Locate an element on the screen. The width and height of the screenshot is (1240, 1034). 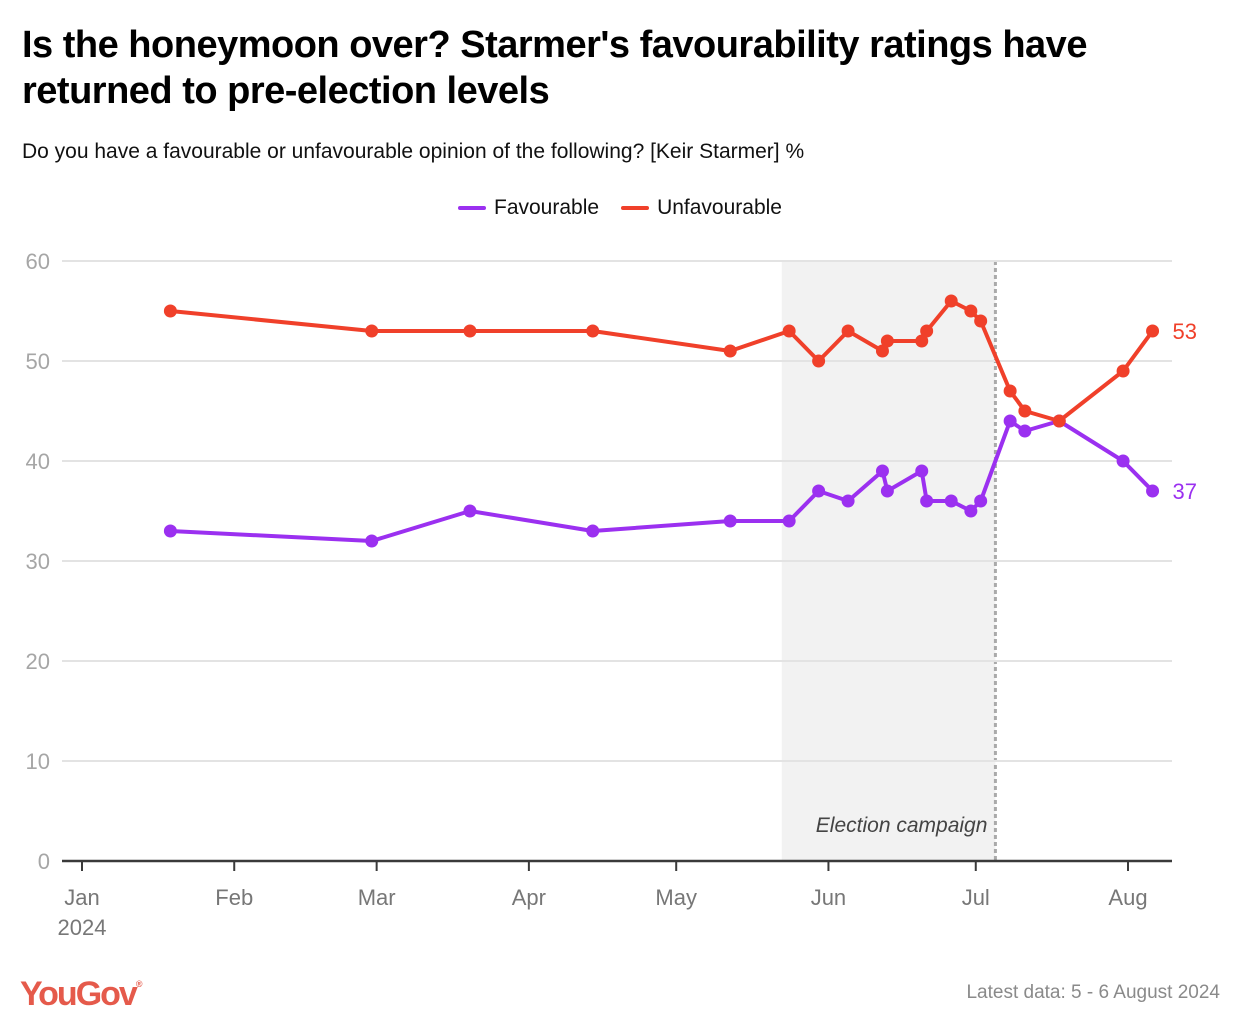
x-tick-label: Aug is located at coordinates (1127, 897).